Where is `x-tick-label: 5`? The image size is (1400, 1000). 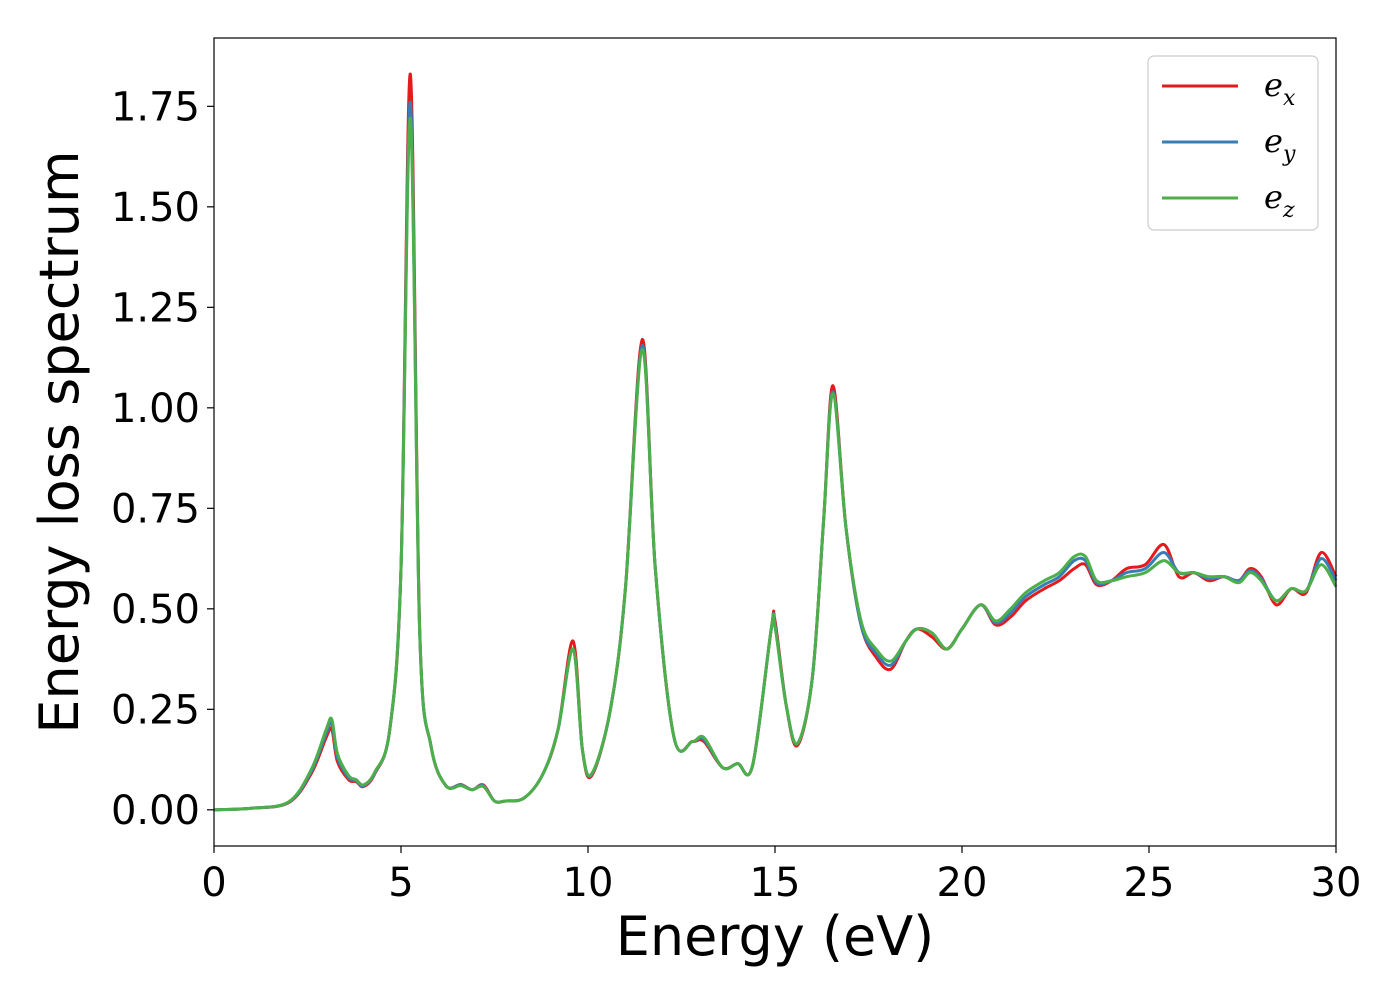
x-tick-label: 5 is located at coordinates (400, 883).